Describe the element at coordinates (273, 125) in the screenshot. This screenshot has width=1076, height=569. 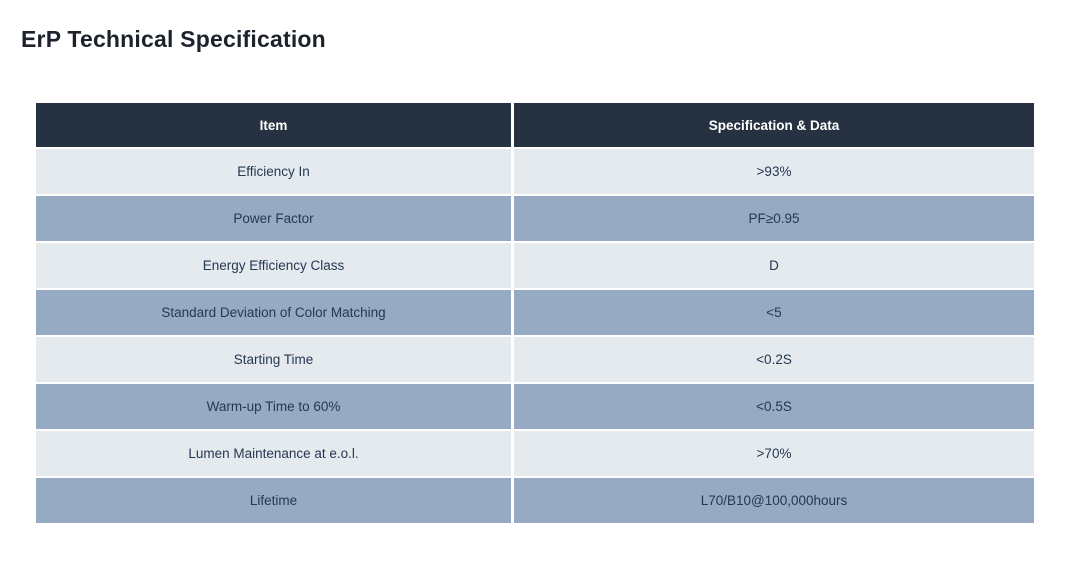
I see `column-header-item: Item` at that location.